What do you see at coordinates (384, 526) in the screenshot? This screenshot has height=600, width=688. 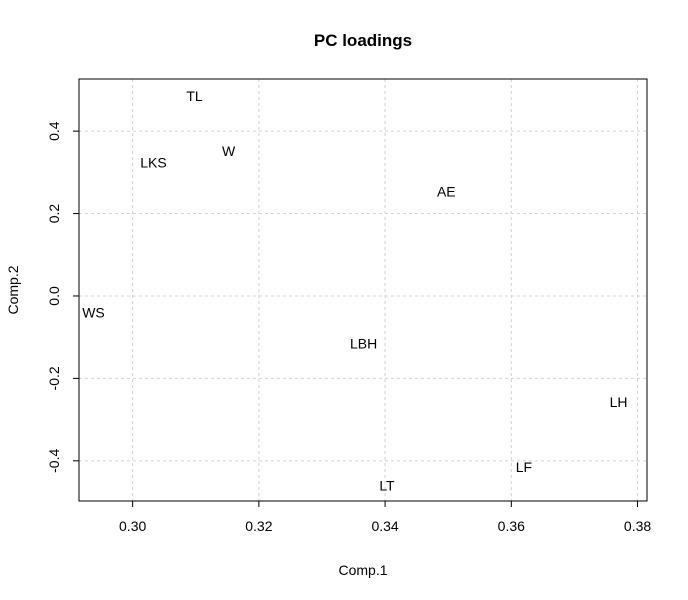 I see `x-tick-label: 0.34` at bounding box center [384, 526].